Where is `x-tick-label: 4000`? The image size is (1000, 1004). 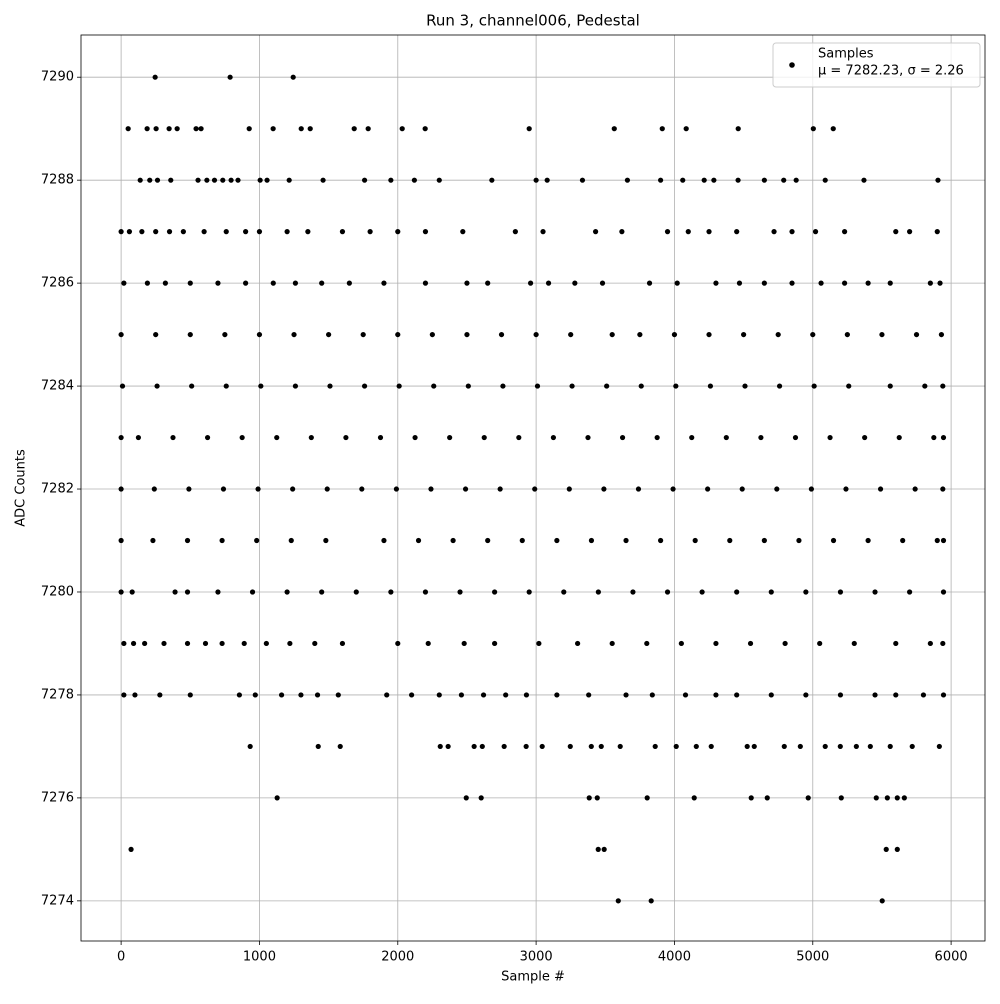
x-tick-label: 4000 is located at coordinates (674, 957).